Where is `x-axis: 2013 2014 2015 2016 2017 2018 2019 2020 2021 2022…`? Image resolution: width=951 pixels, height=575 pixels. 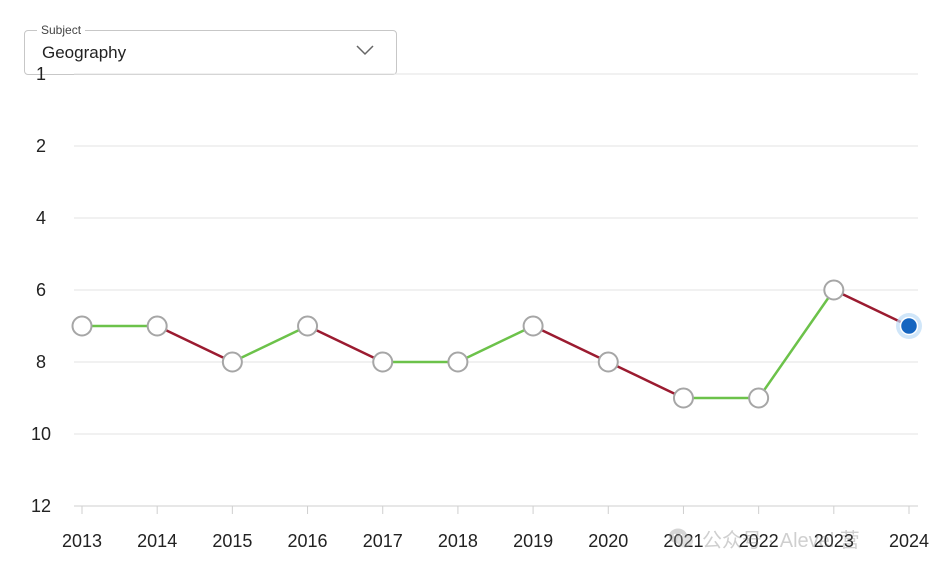 x-axis: 2013 2014 2015 2016 2017 2018 2019 2020 2021 2022… is located at coordinates (495, 528).